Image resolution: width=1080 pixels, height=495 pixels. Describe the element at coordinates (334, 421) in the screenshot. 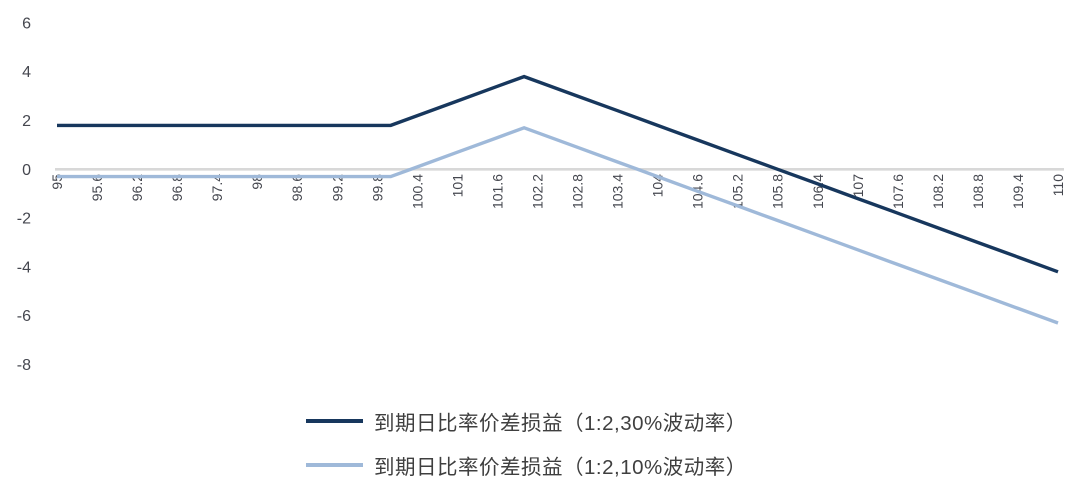

I see `legend-line-swatch-30pct` at that location.